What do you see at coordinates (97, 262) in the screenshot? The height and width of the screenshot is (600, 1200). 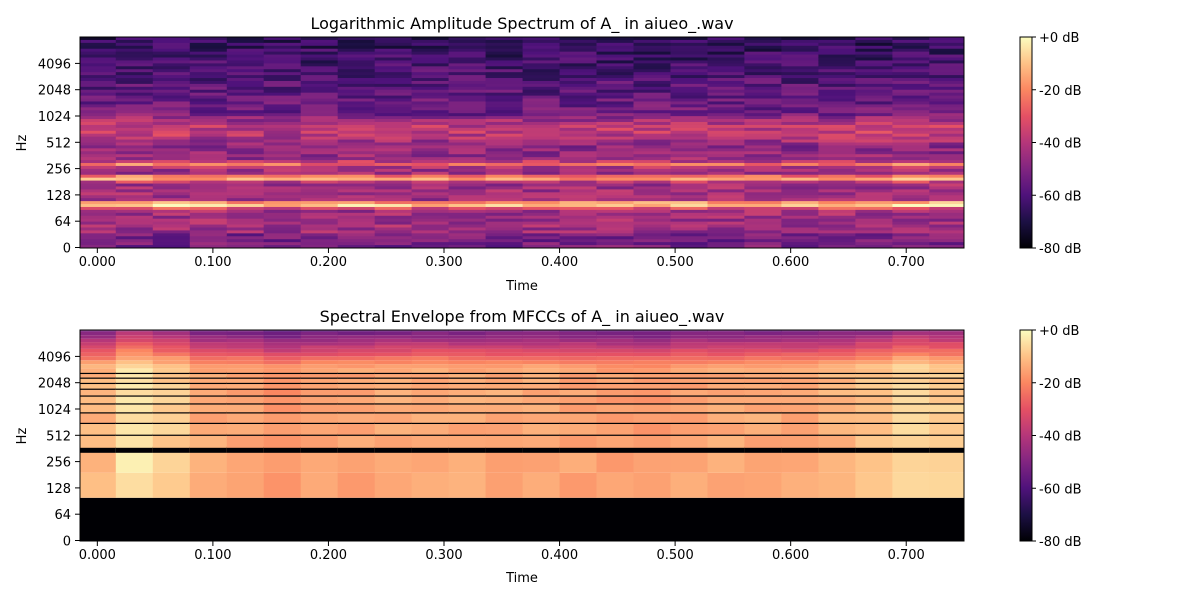 I see `x-tick-label: 0.000` at bounding box center [97, 262].